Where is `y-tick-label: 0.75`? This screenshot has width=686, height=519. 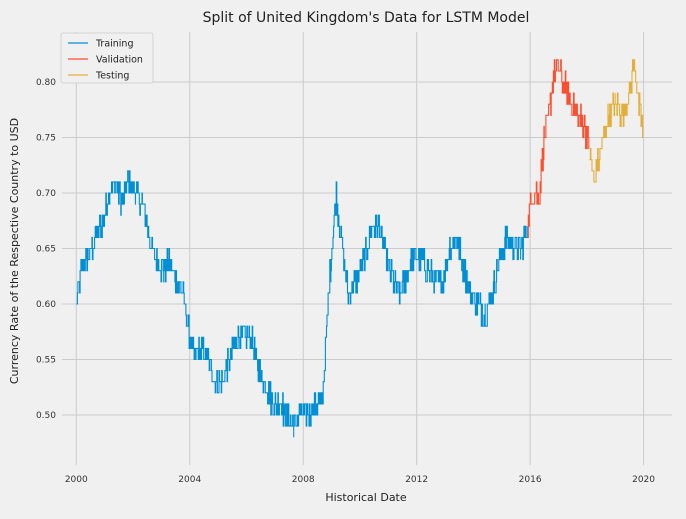 y-tick-label: 0.75 is located at coordinates (46, 138).